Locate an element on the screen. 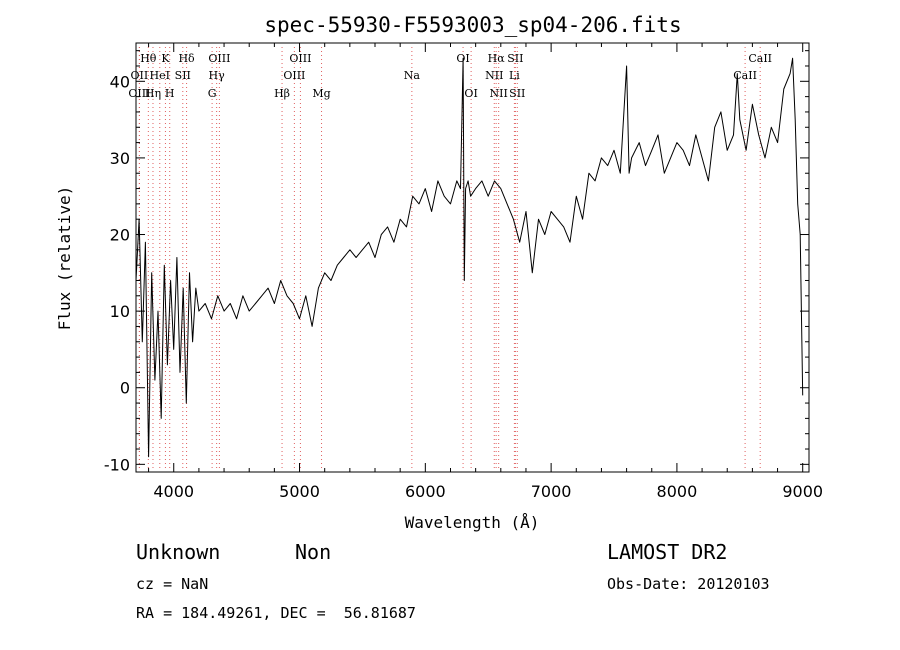  y-tick-label: 0 is located at coordinates (125, 388).